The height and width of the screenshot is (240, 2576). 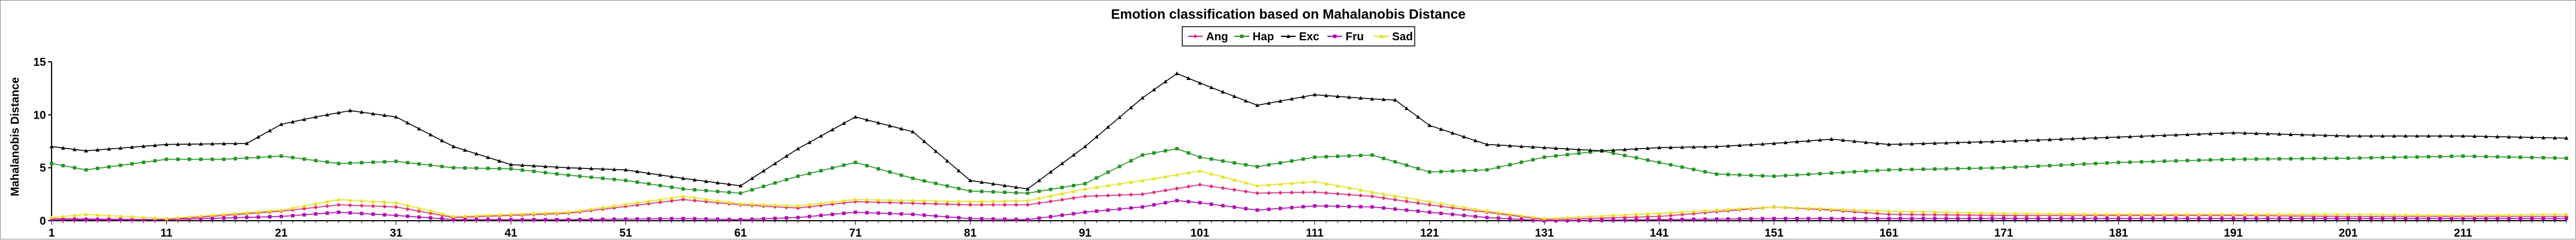 What do you see at coordinates (1241, 36) in the screenshot?
I see `legend-marker-hap` at bounding box center [1241, 36].